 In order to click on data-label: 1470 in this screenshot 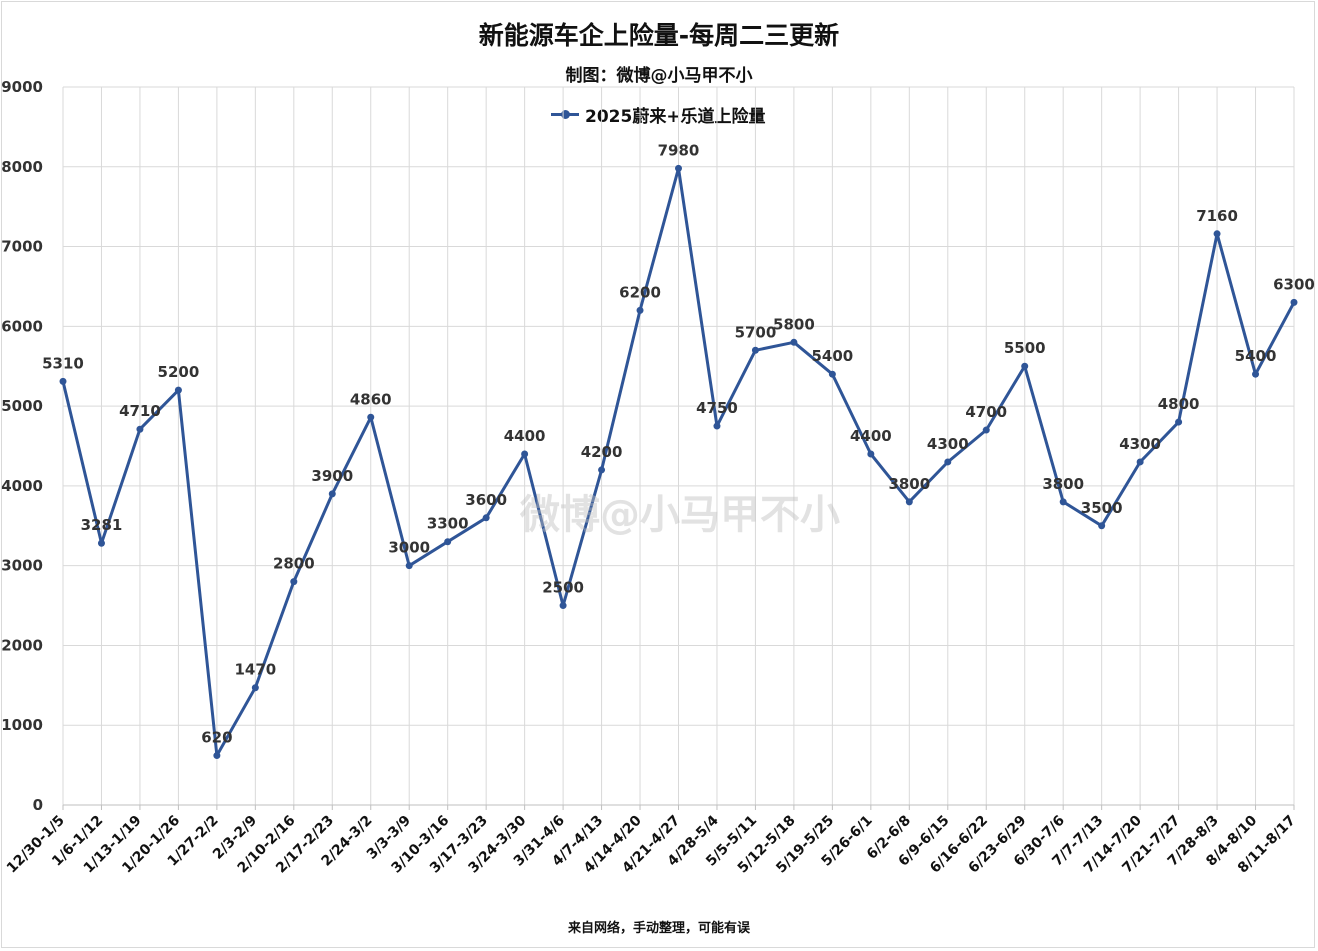, I will do `click(255, 670)`.